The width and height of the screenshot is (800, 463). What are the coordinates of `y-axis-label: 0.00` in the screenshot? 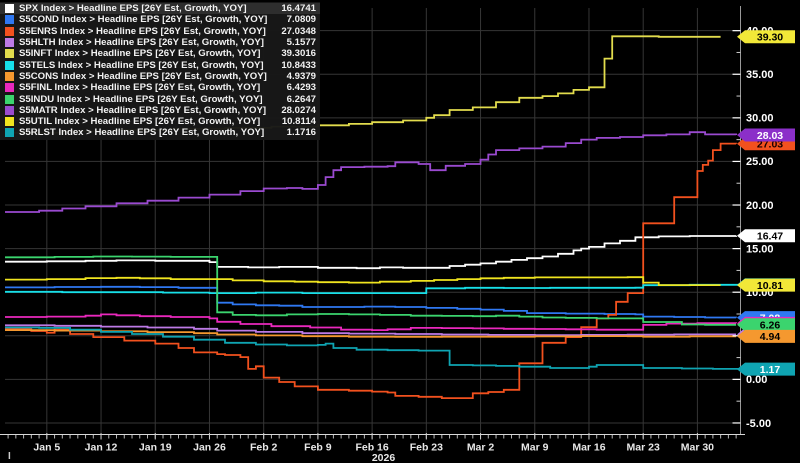 It's located at (756, 380).